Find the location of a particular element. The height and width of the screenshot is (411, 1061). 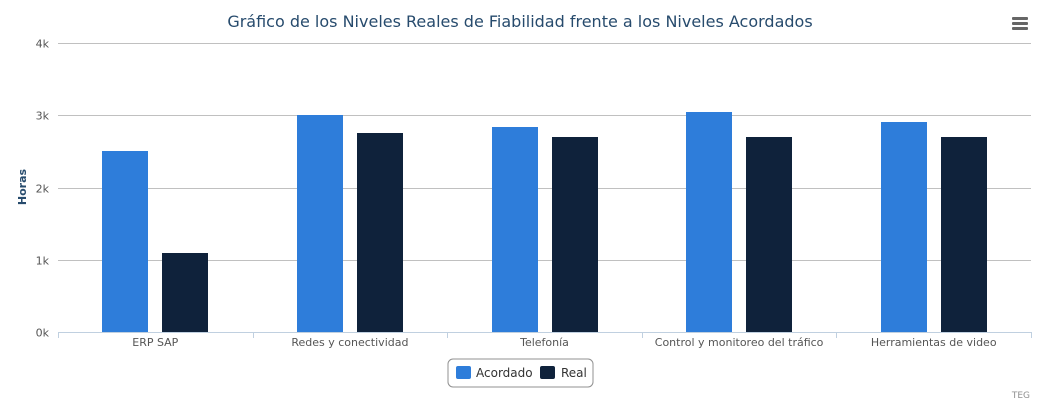

y-tick-label: 3k is located at coordinates (43, 116).